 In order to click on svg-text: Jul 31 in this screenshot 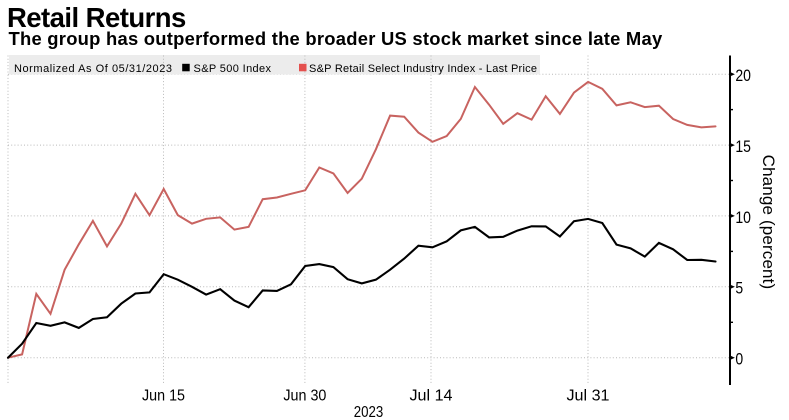, I will do `click(588, 395)`.